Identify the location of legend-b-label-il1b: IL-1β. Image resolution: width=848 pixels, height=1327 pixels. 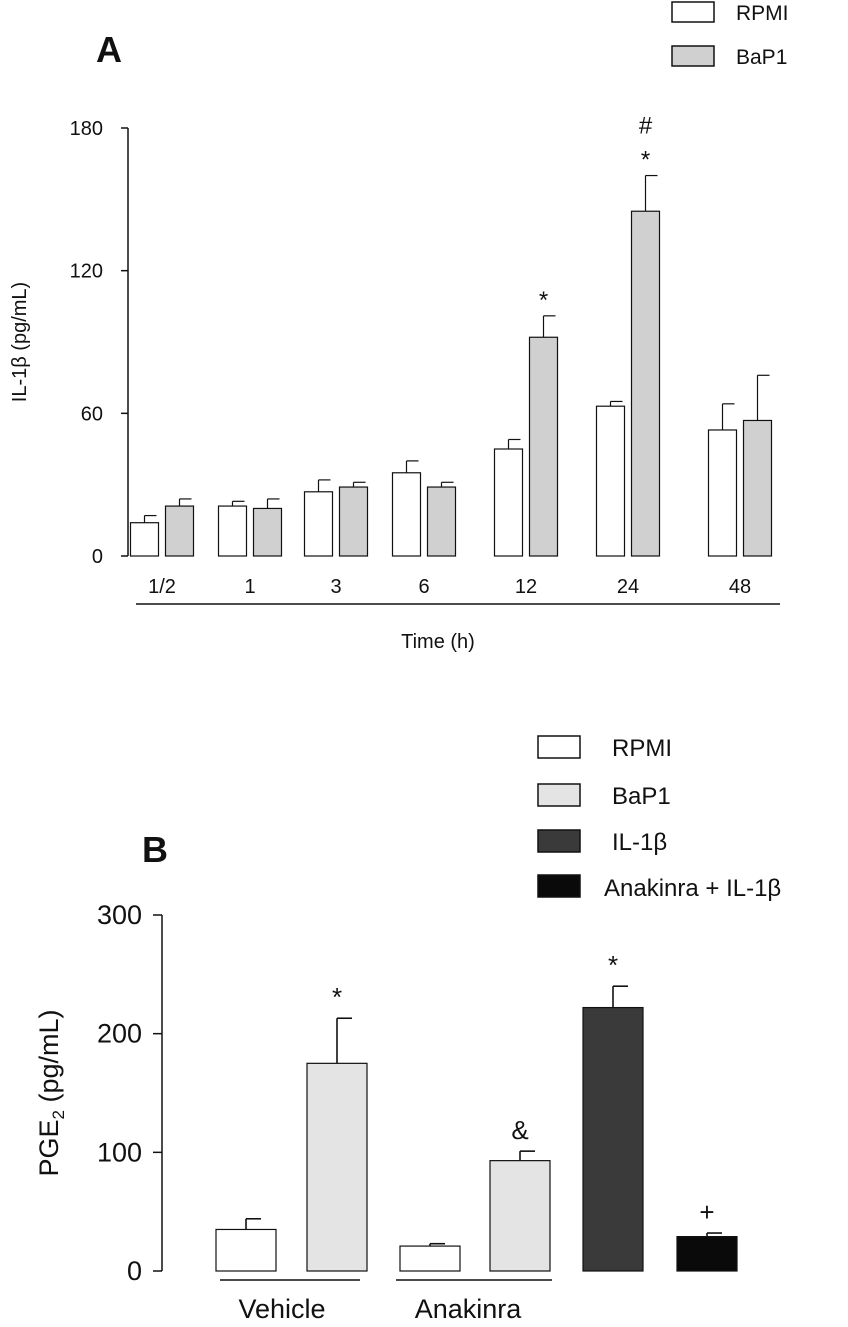
(639, 842).